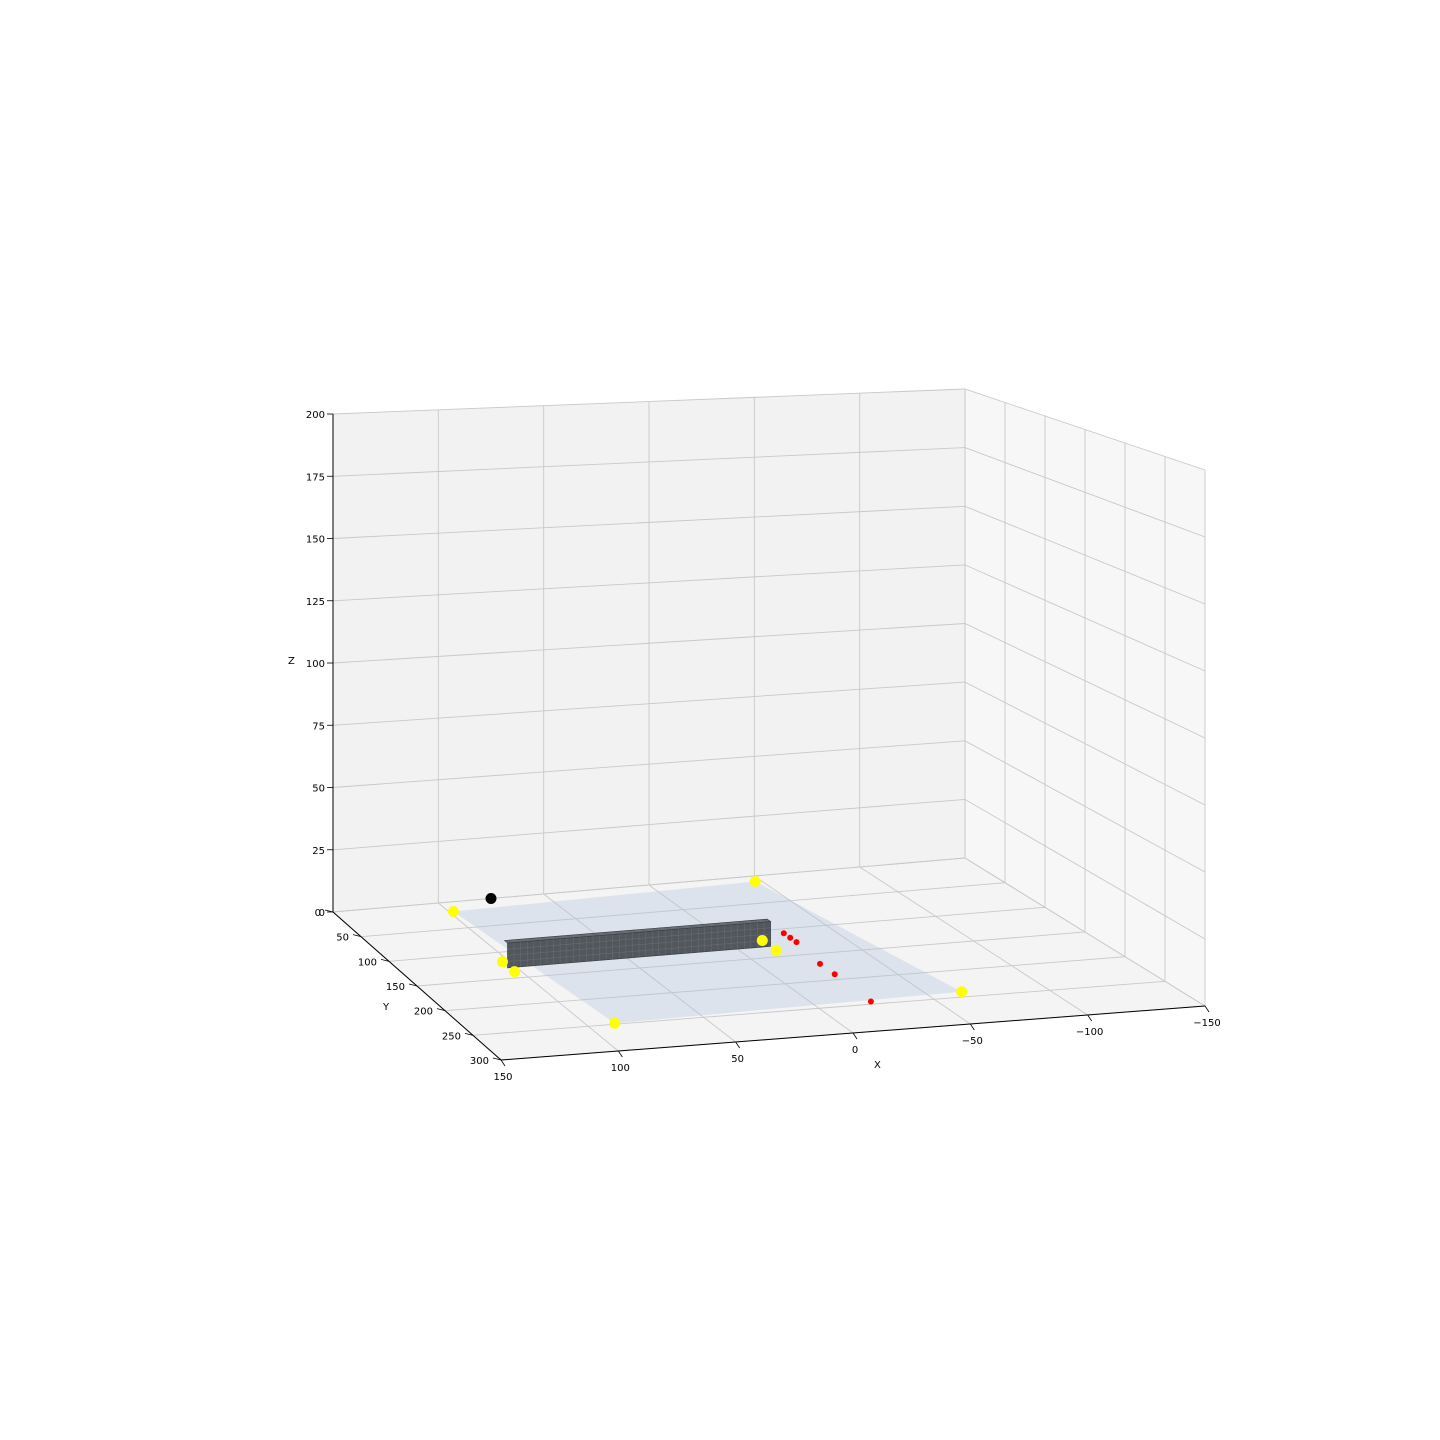 This screenshot has height=1440, width=1440. I want to click on box-top-face, so click(637, 931).